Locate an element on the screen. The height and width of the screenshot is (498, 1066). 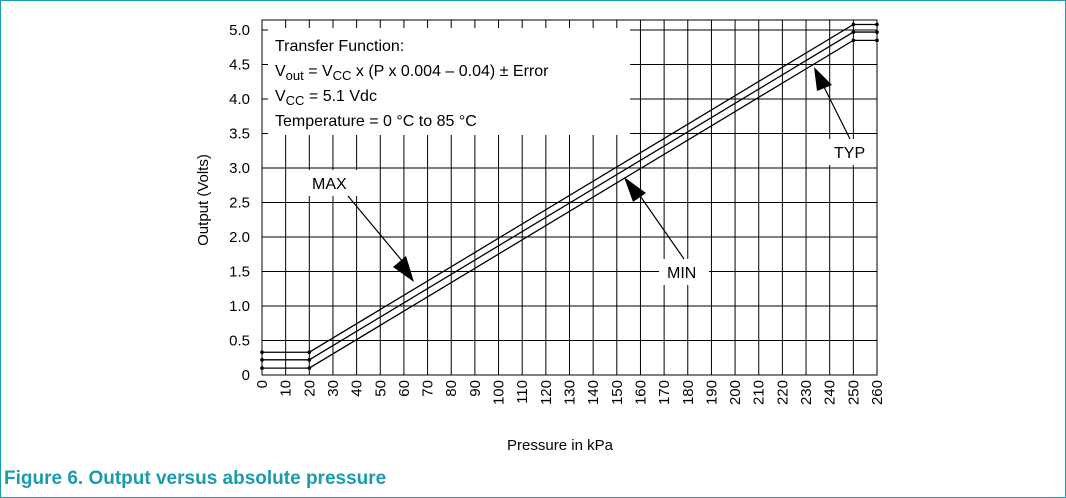
annotation-line-2-part-3: = V is located at coordinates (318, 71).